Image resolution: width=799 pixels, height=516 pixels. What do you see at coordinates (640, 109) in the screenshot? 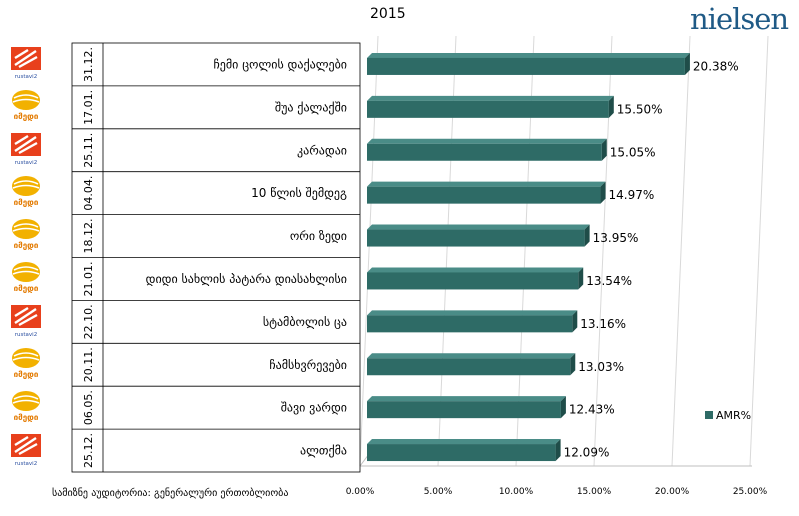
I see `data-label: 15.50%` at bounding box center [640, 109].